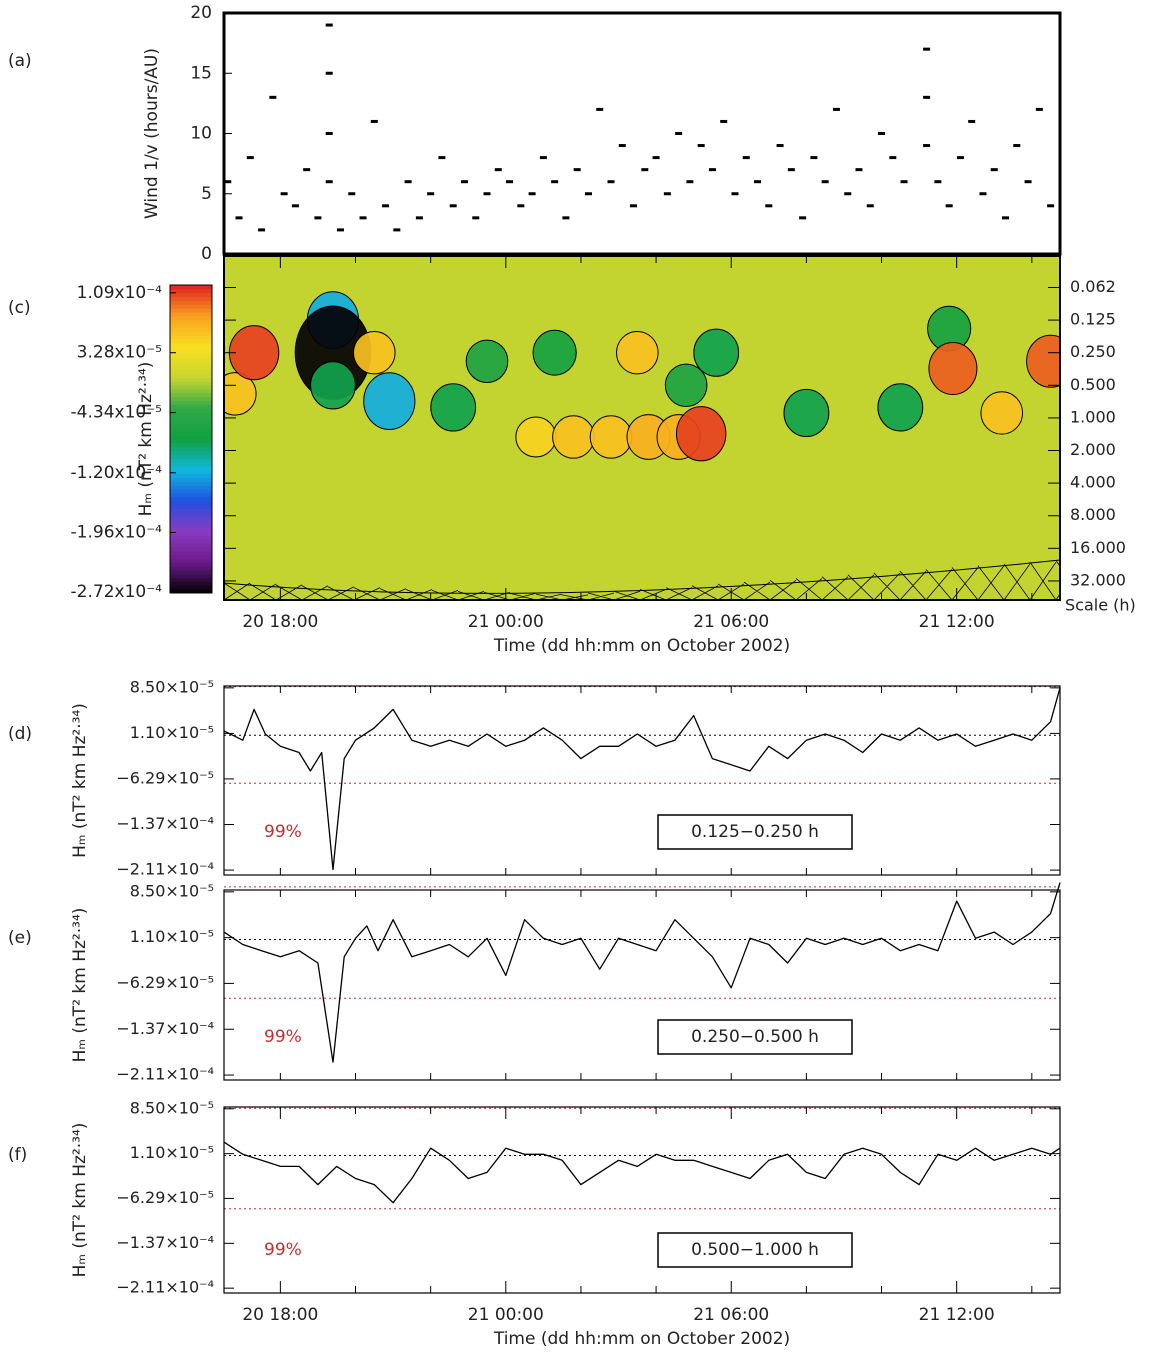 The height and width of the screenshot is (1359, 1157). Describe the element at coordinates (641, 646) in the screenshot. I see `x-axis-label: Time (dd hh:mm on October 2002)` at that location.